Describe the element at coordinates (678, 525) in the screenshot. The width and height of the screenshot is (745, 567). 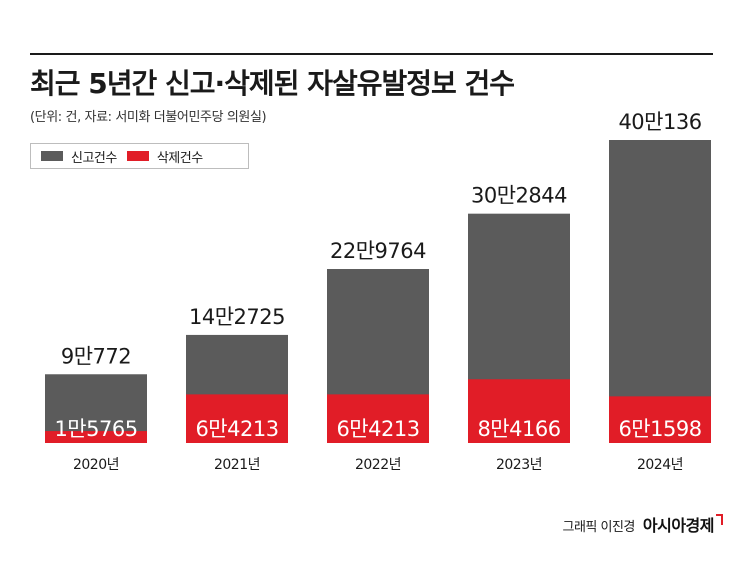
I see `brand-name: 아시아경제` at that location.